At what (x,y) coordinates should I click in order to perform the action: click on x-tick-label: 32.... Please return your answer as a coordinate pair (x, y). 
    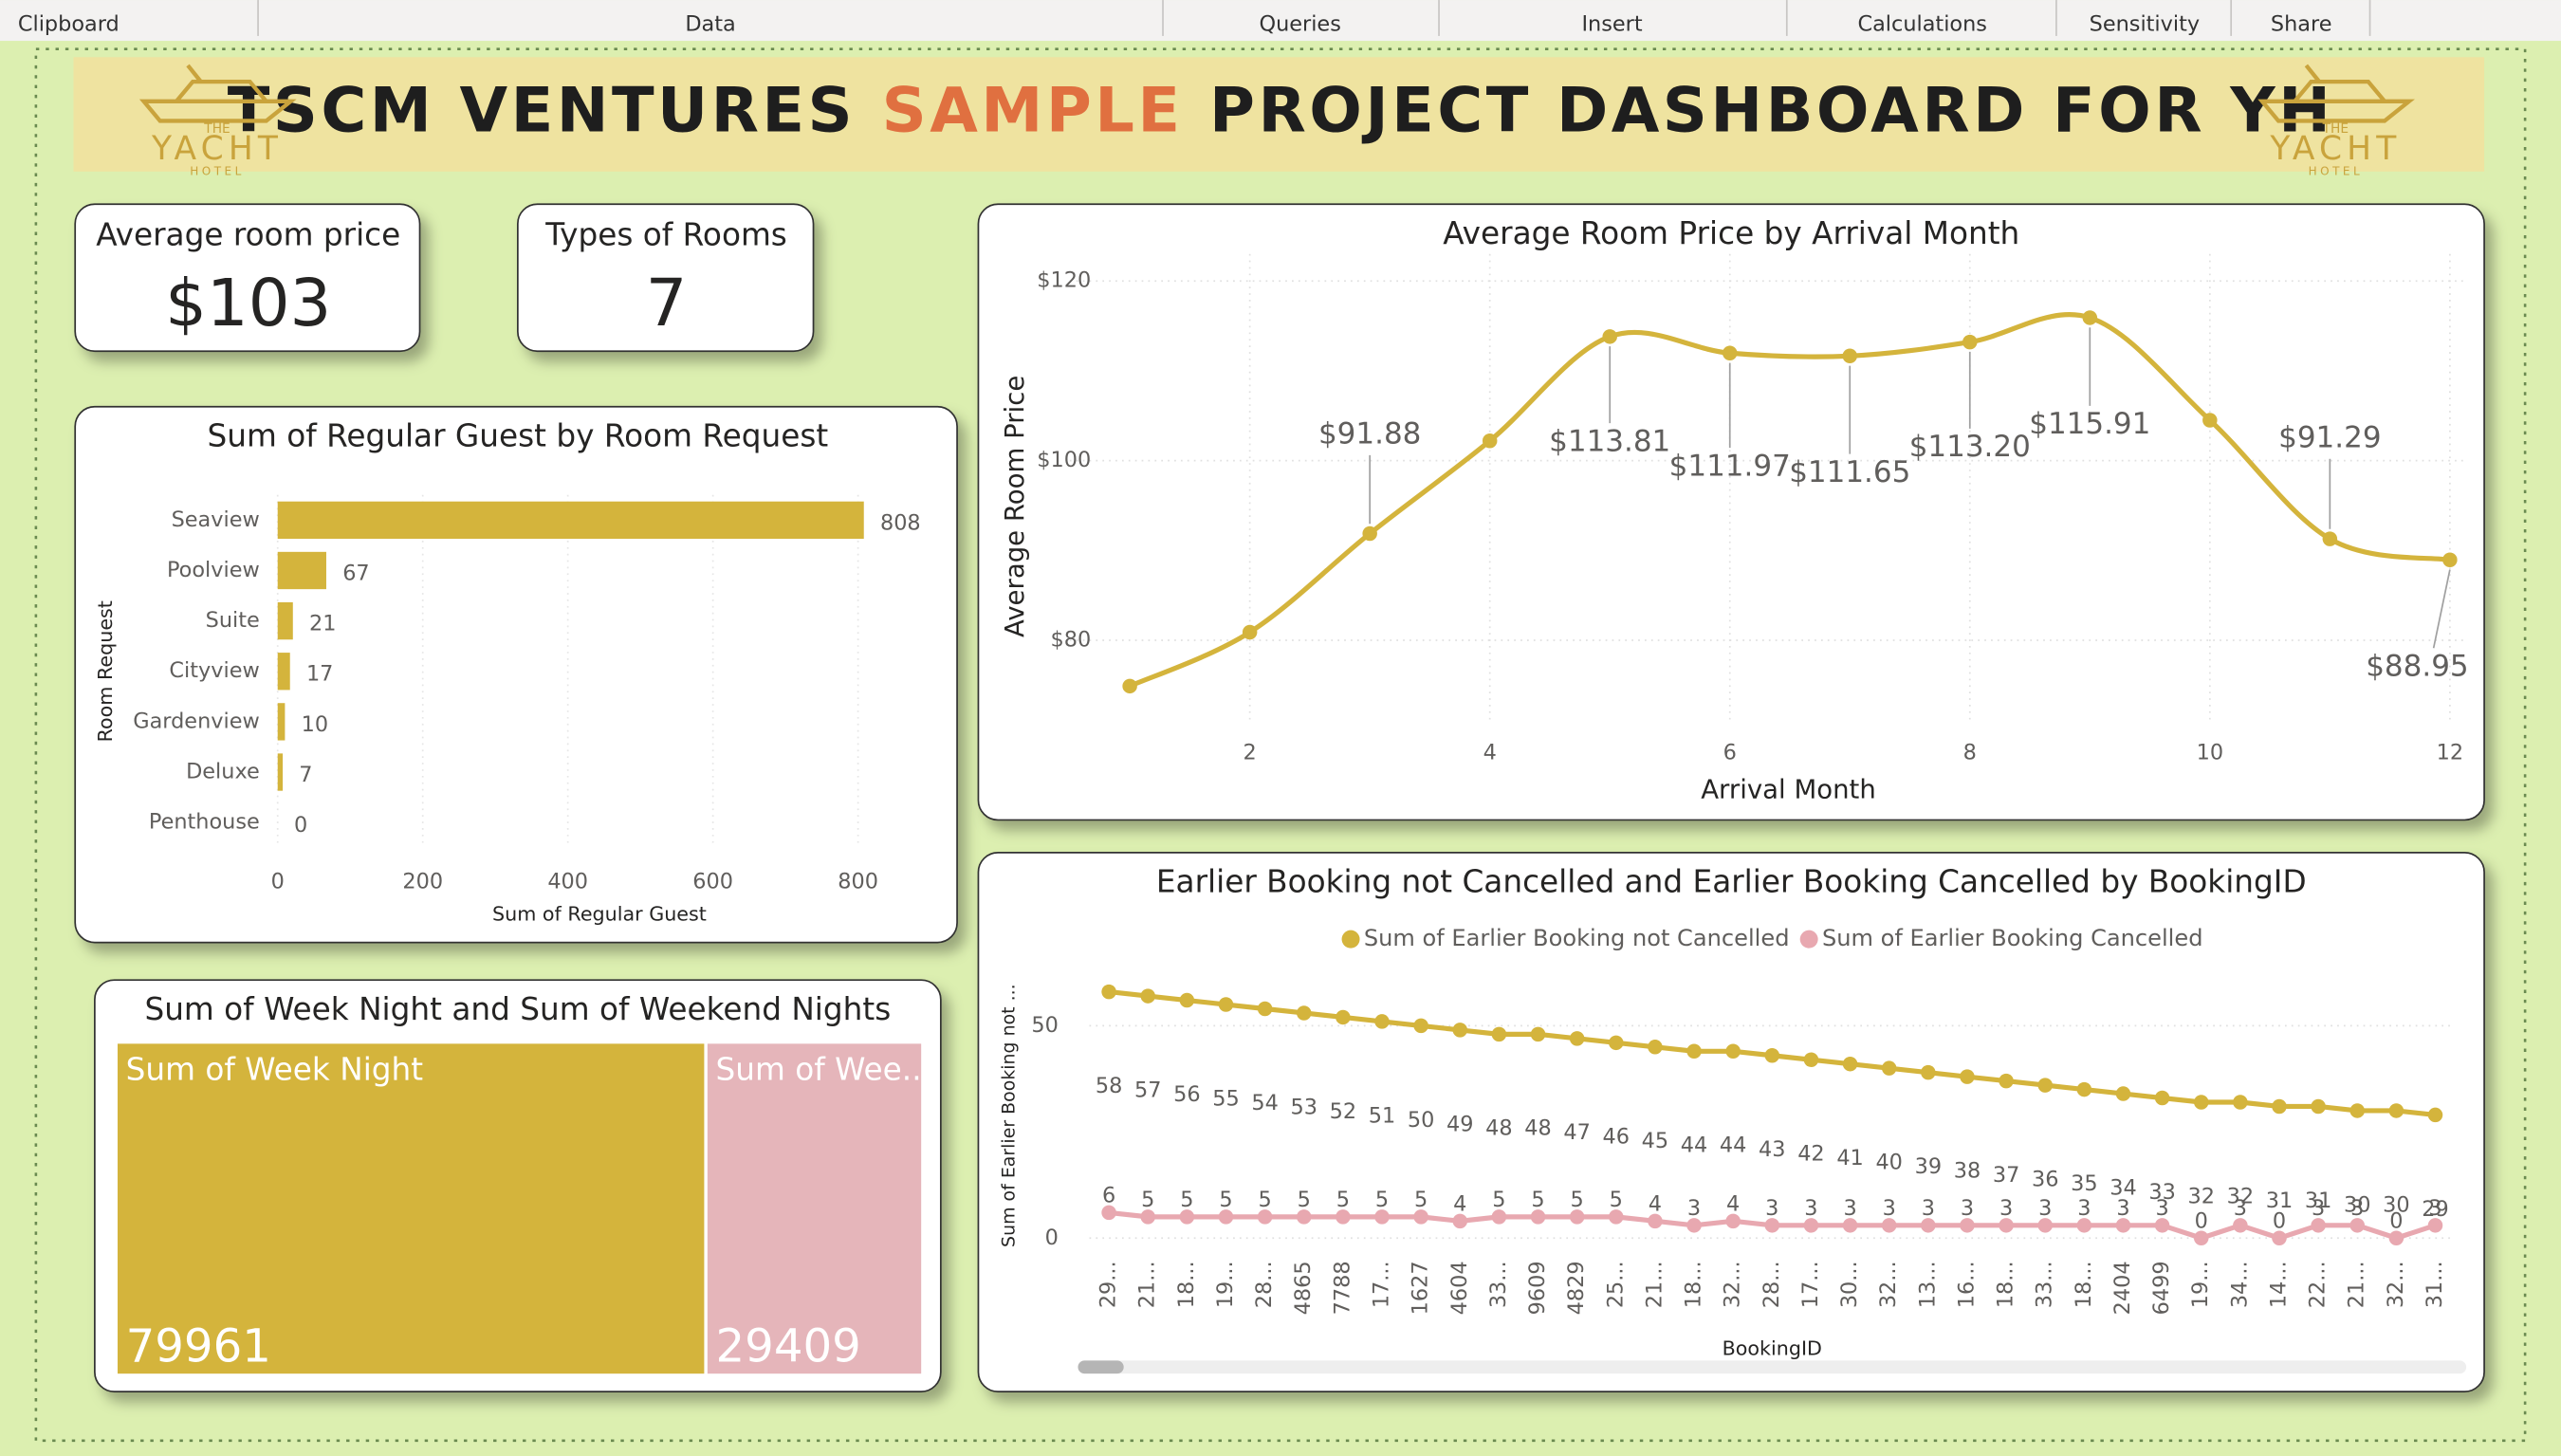
    Looking at the image, I should click on (1733, 1285).